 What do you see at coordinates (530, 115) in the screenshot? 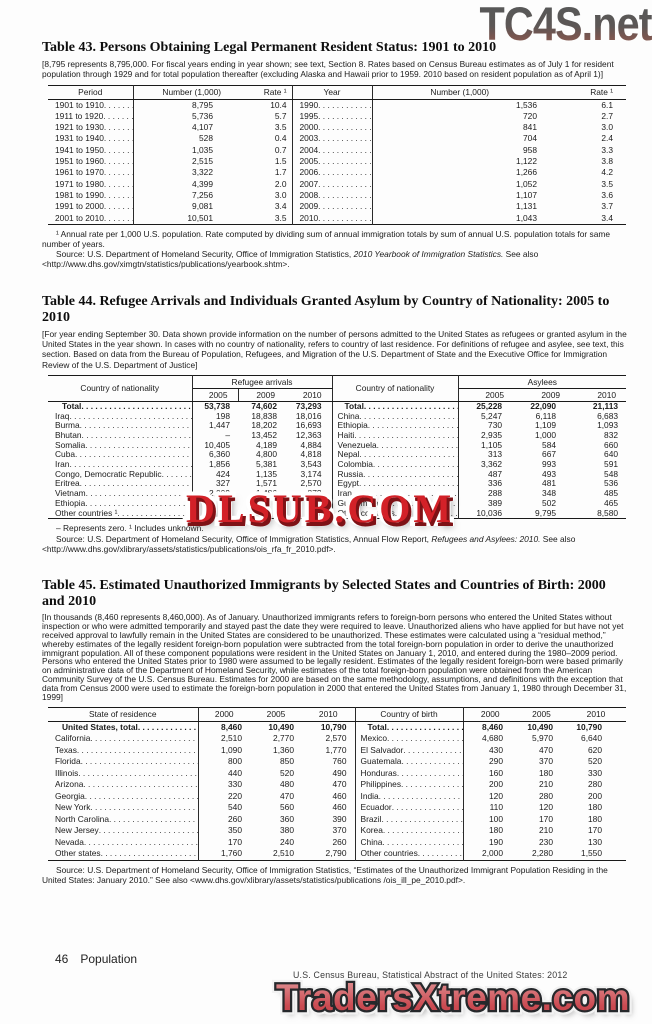
I see `table-cell: 720` at bounding box center [530, 115].